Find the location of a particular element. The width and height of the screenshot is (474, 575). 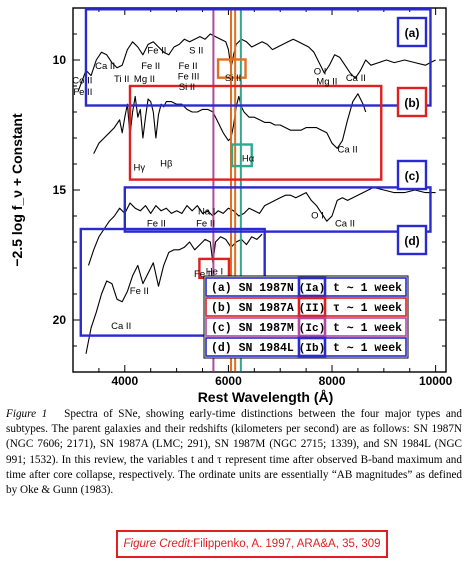

line-label: Hγ is located at coordinates (139, 168).